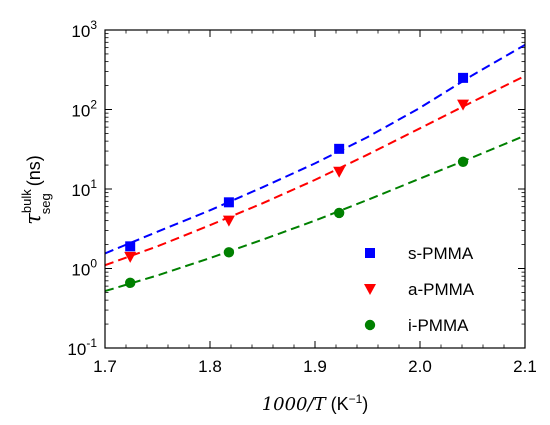 The height and width of the screenshot is (425, 550). Describe the element at coordinates (84, 268) in the screenshot. I see `y-tick-label: 10⁰` at that location.